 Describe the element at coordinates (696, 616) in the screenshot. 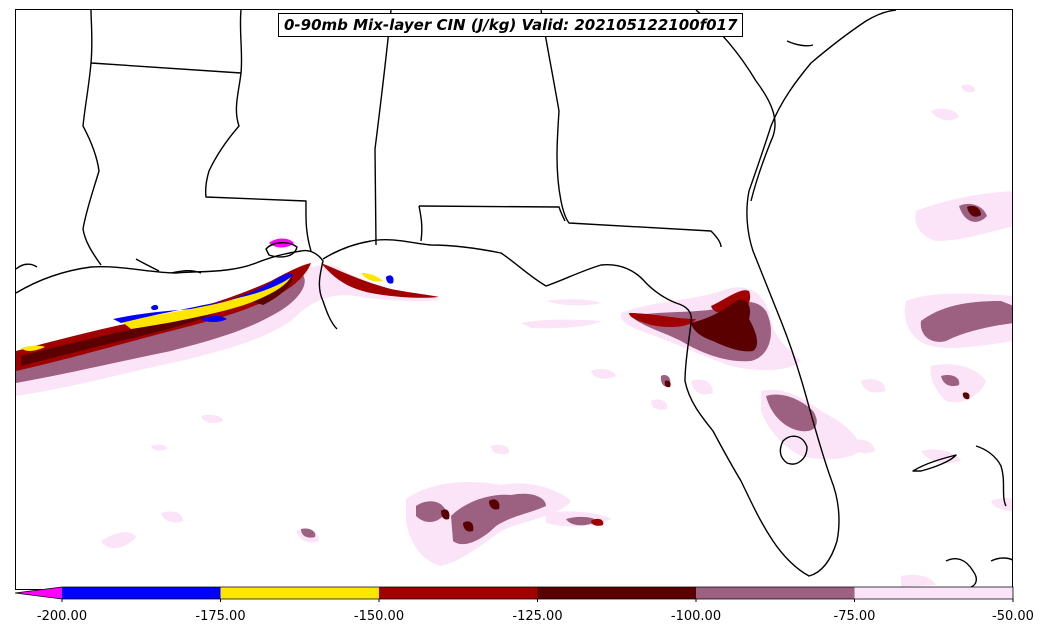

I see `colorbar-tick-label: -100.00` at that location.